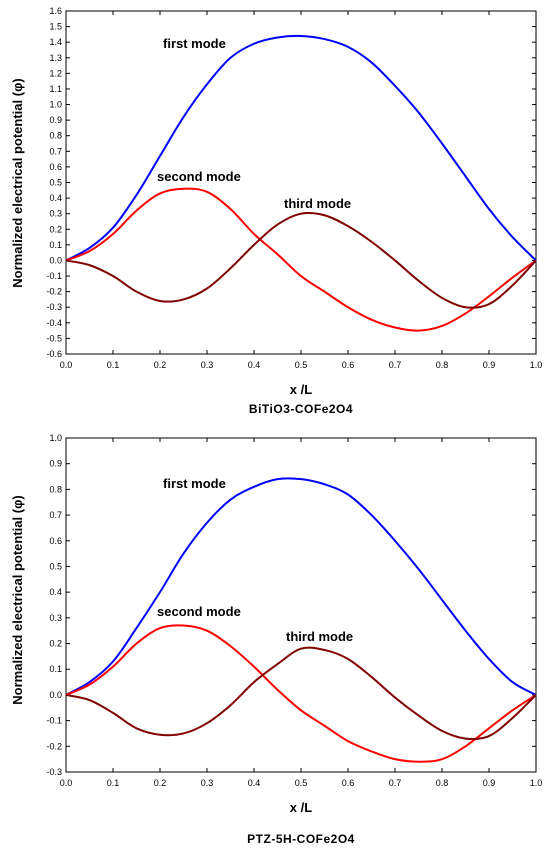 Image resolution: width=550 pixels, height=853 pixels. I want to click on chart-2-x-axis-label: x /L, so click(301, 807).